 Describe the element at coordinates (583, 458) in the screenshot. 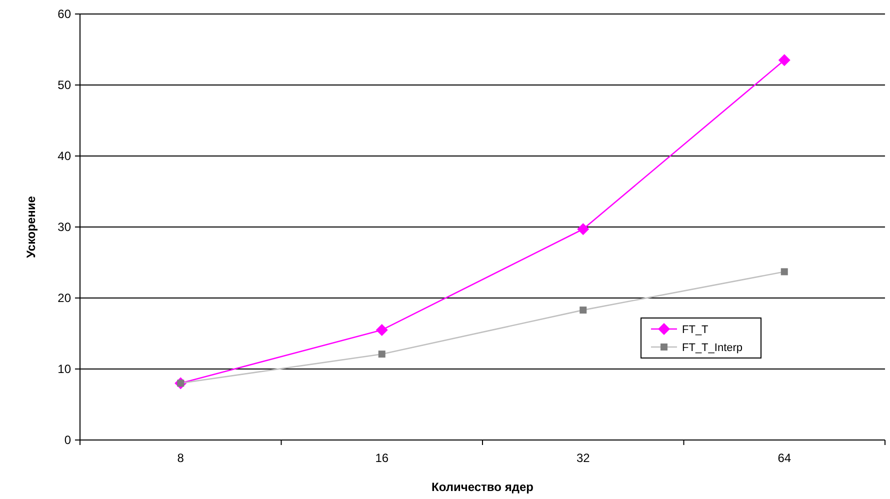

I see `x-tick-label: 32` at that location.